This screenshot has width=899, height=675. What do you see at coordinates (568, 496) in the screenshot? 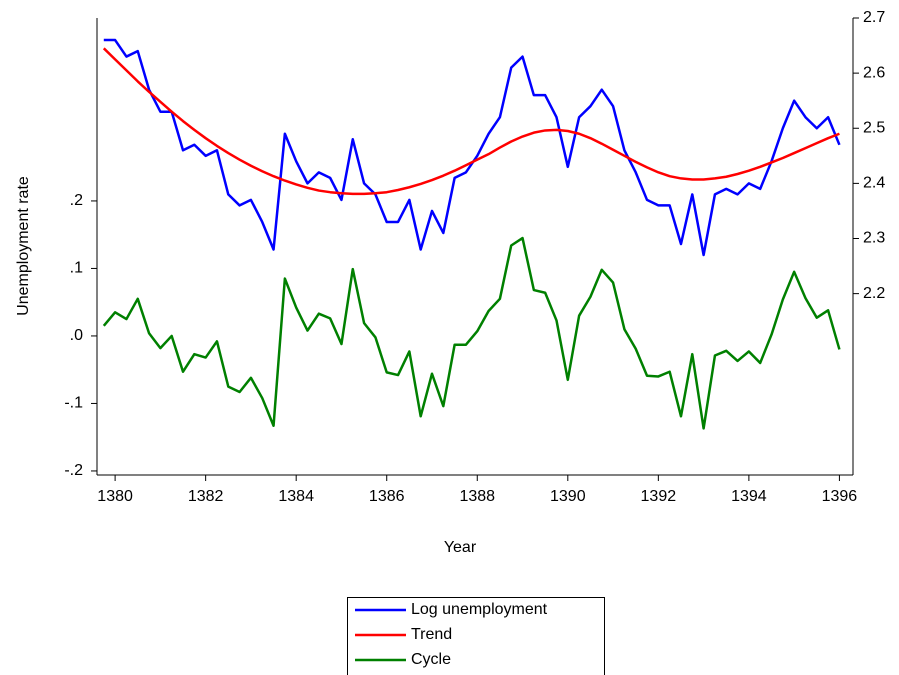
I see `x-tick-label: 1390` at bounding box center [568, 496].